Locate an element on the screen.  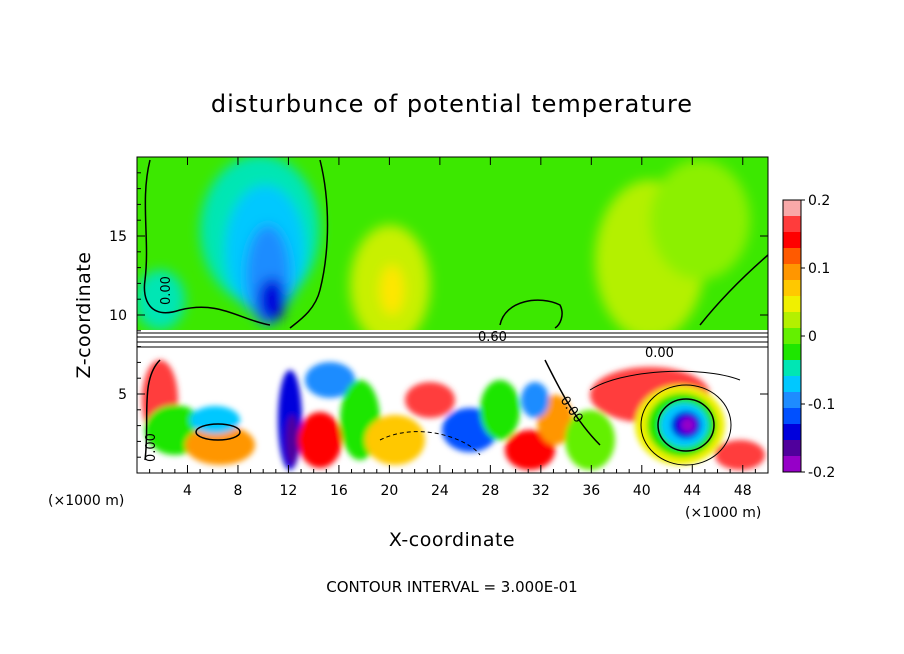
x-tick-label: 4 is located at coordinates (187, 491).